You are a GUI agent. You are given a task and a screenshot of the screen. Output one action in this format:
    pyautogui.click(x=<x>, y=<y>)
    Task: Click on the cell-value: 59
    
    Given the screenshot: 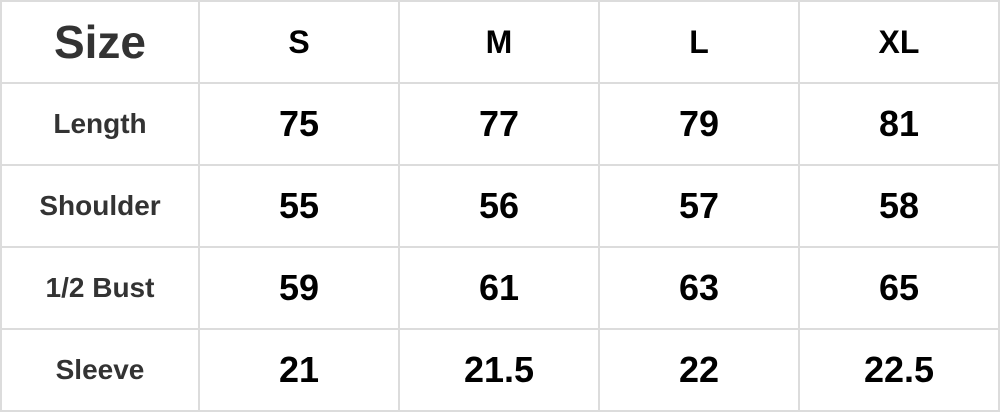 What is the action you would take?
    pyautogui.click(x=299, y=288)
    